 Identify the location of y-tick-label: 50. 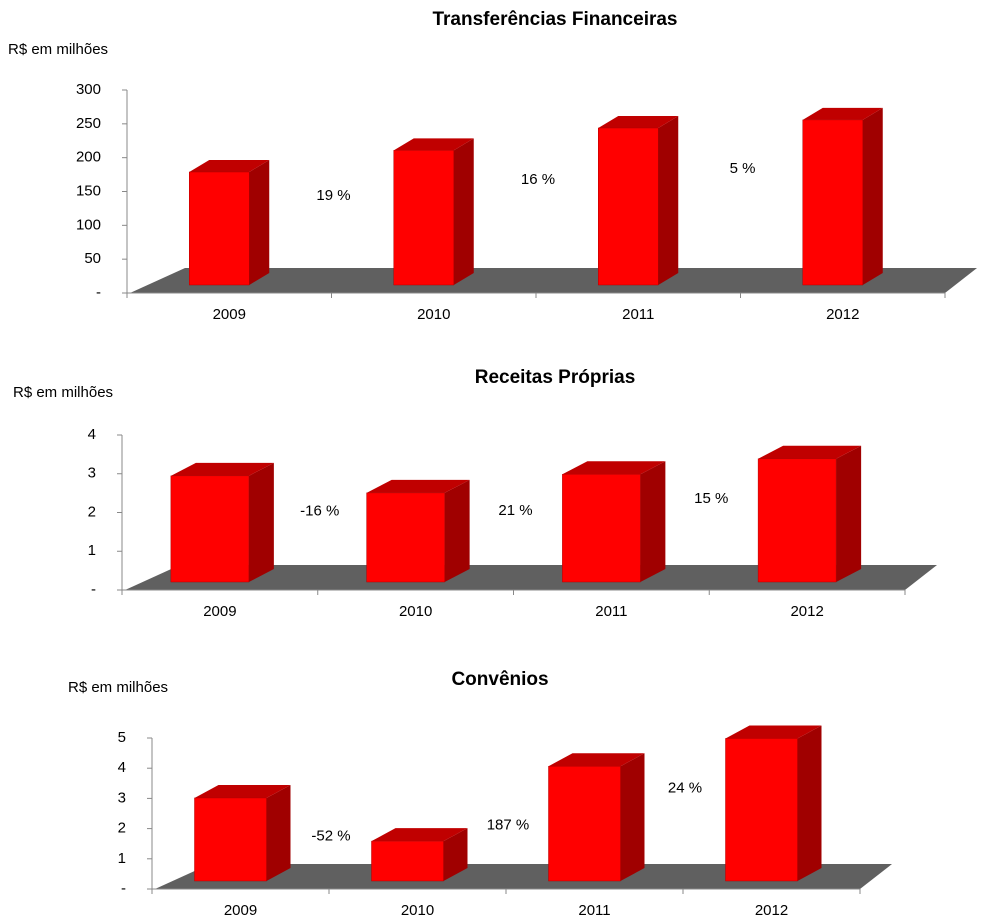
(92, 258).